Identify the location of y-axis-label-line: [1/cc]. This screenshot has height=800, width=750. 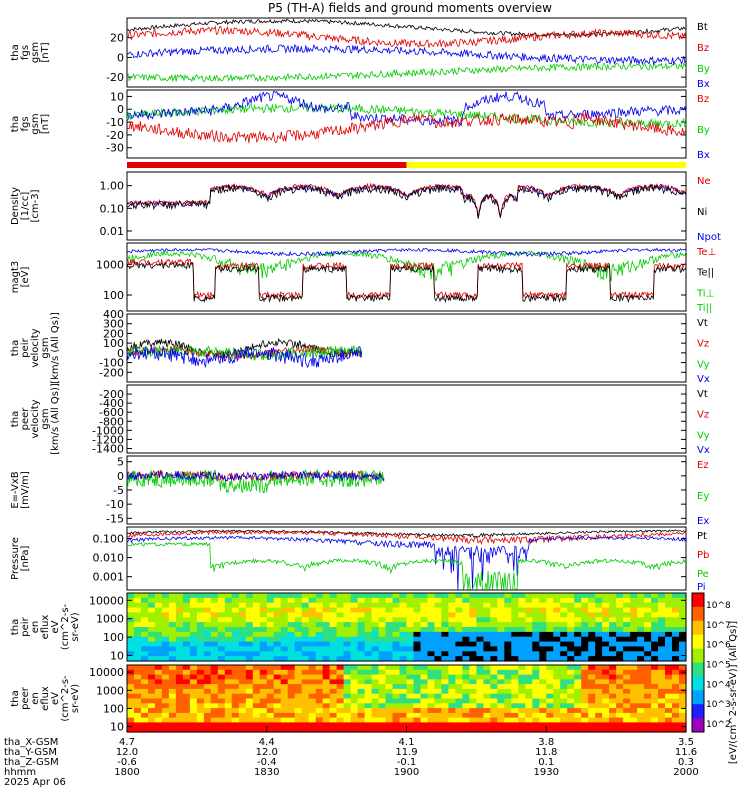
(25, 206).